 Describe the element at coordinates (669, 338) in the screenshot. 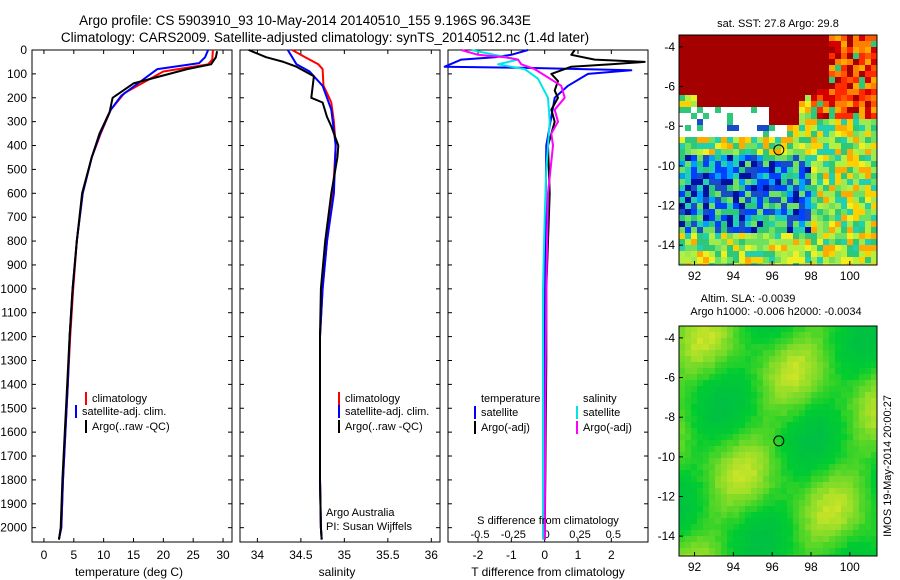

I see `map-y-tick-label: -4` at that location.